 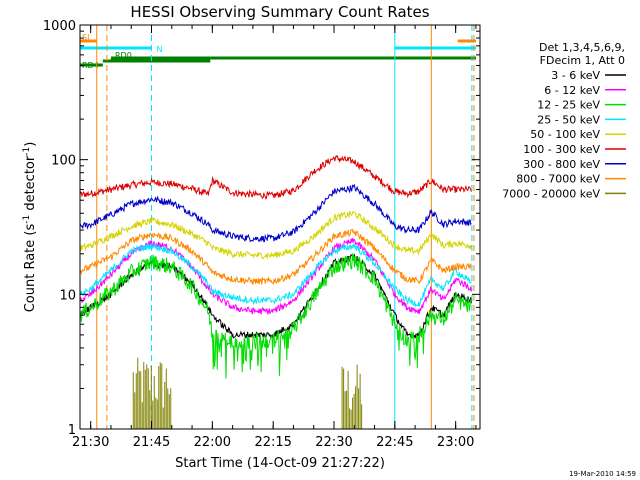 I want to click on chart-title: HESSI Observing Summary Count Rates, so click(x=279, y=12).